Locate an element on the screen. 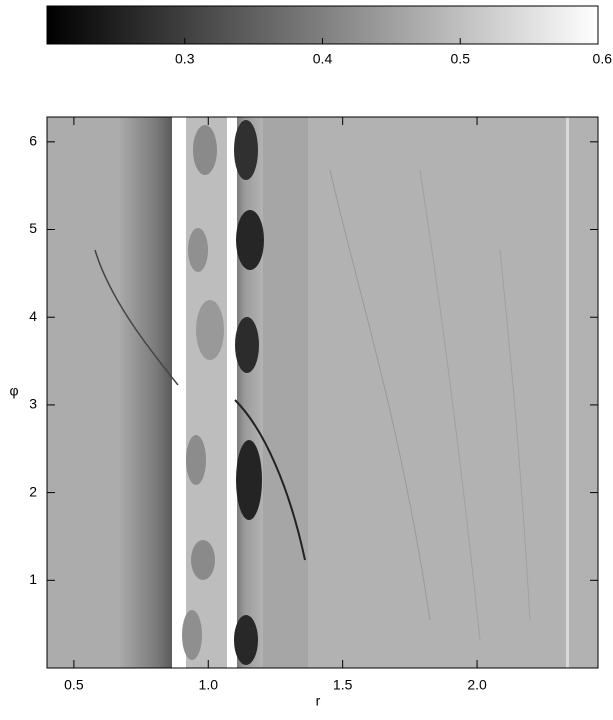 This screenshot has height=720, width=613. colorbar-tick-label: 0.6 is located at coordinates (603, 59).